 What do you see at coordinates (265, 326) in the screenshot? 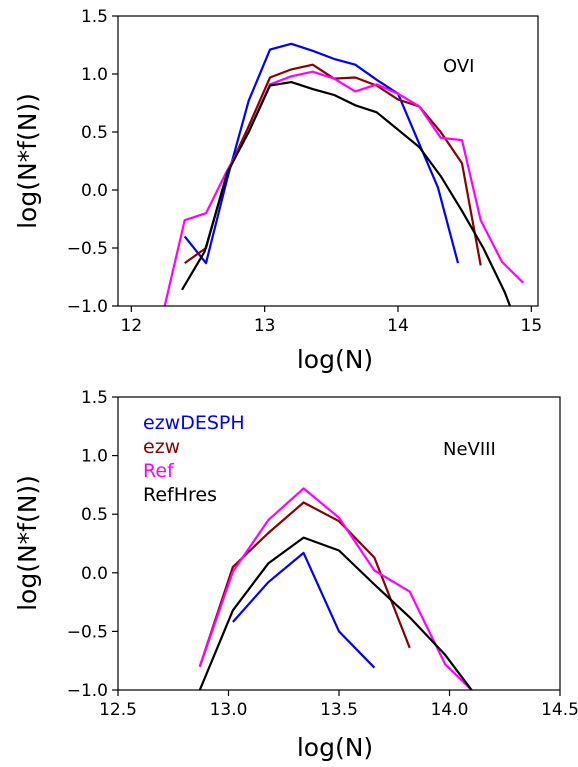
I see `x-tick-label: 13` at bounding box center [265, 326].